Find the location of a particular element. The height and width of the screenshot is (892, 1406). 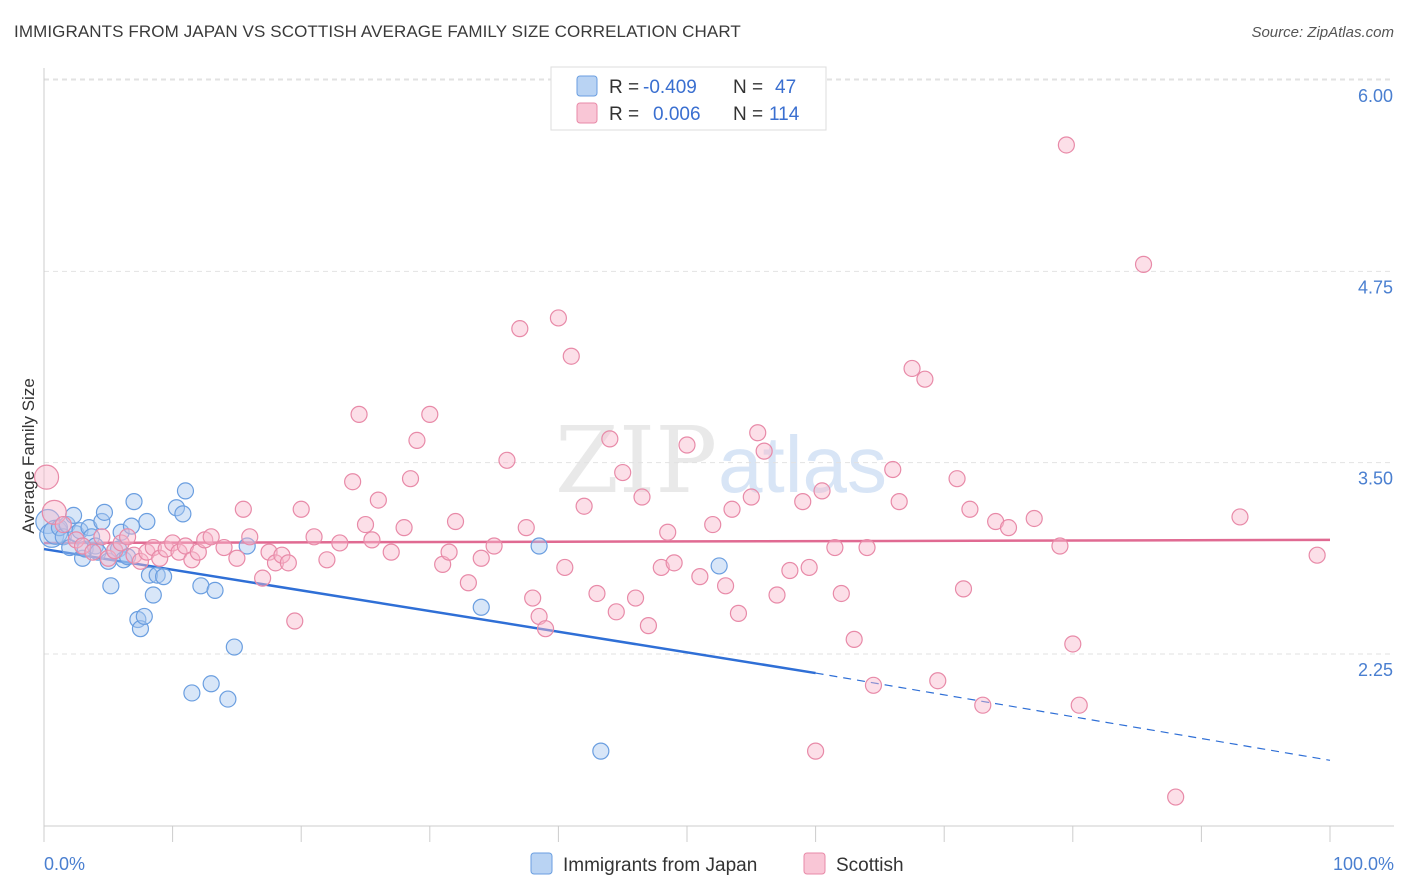

bottom-legend: Immigrants from Japan Scottish is located at coordinates (717, 864).